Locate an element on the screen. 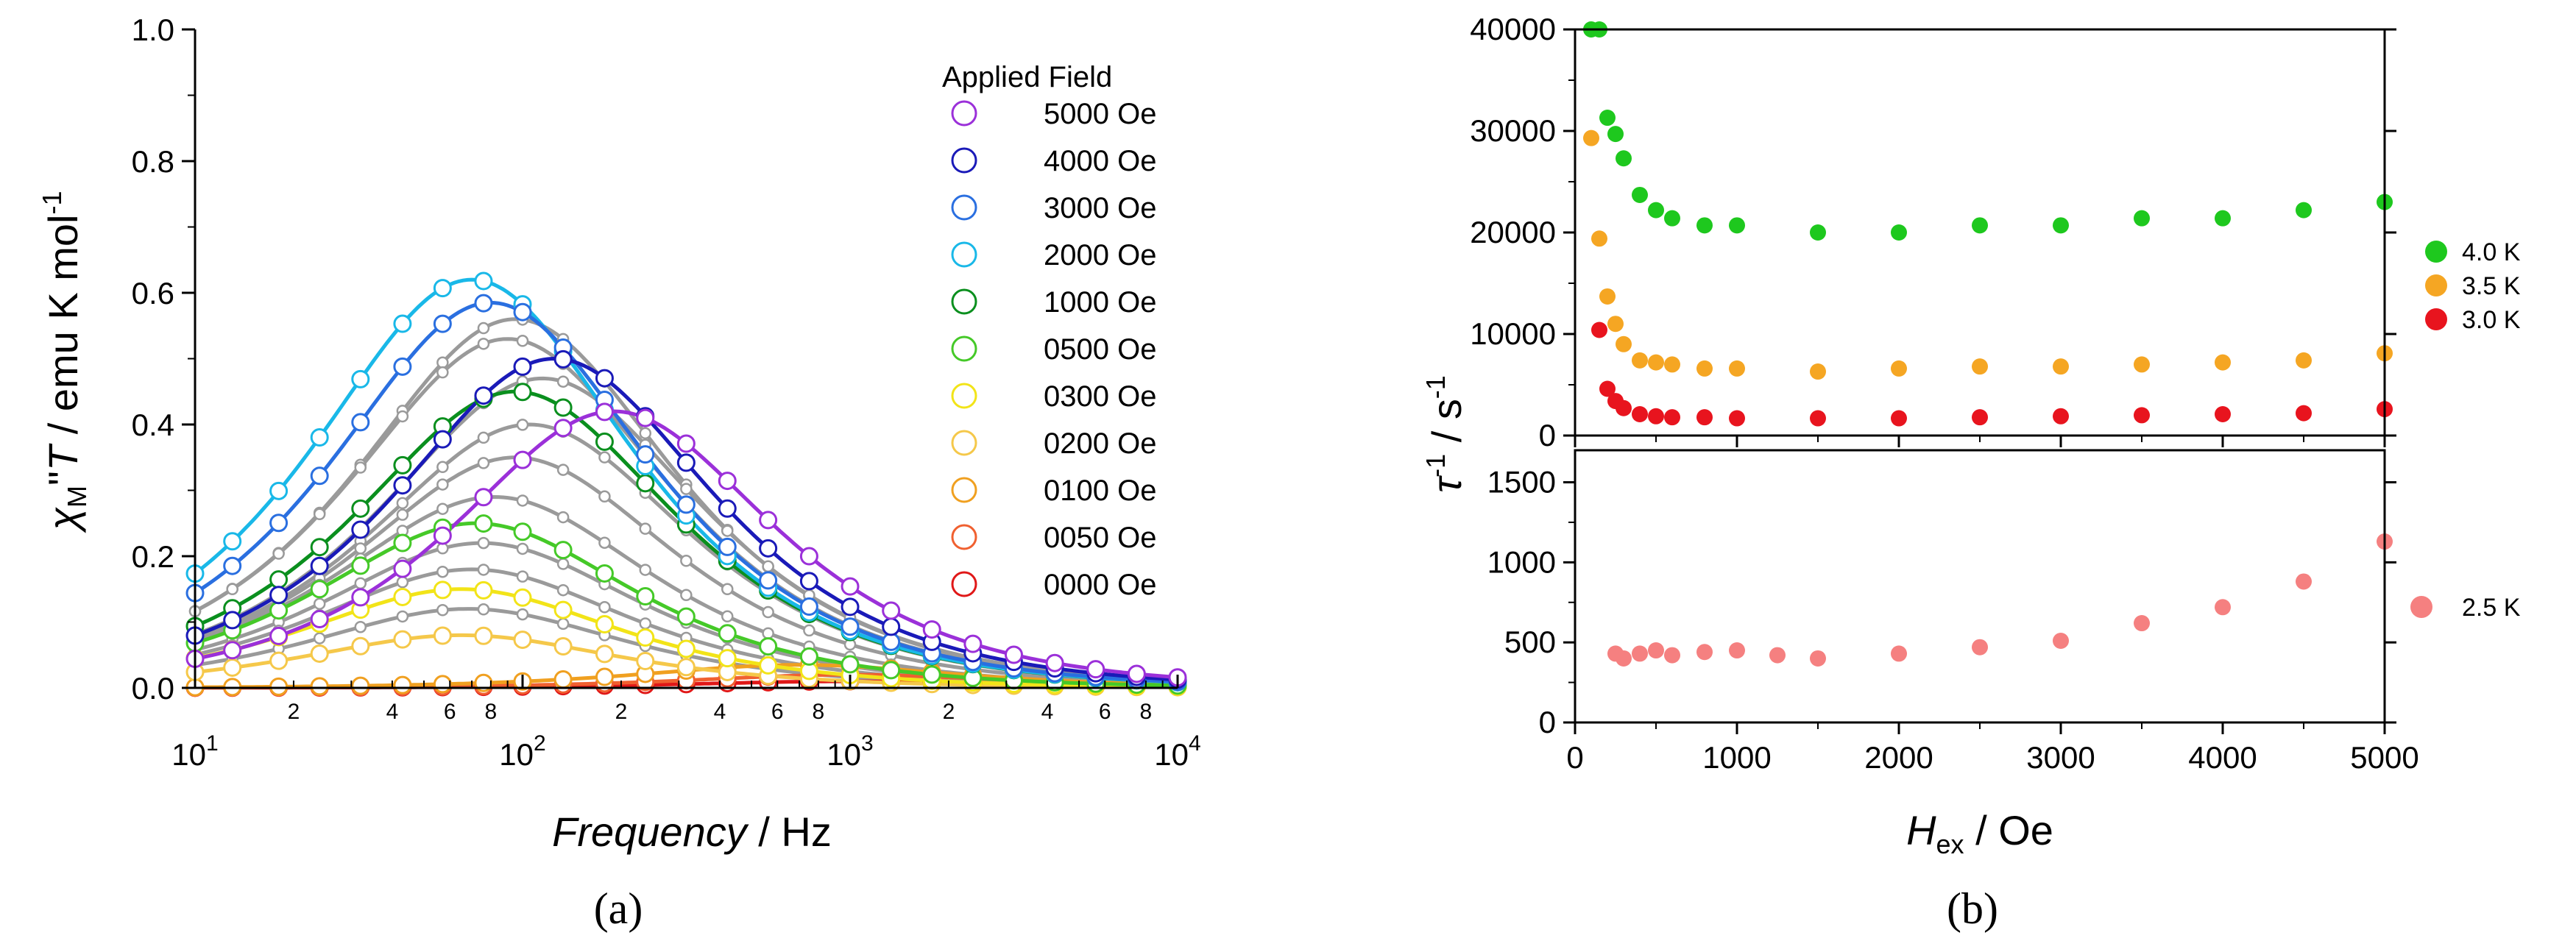  a-ylabel-sub: M is located at coordinates (77, 497).